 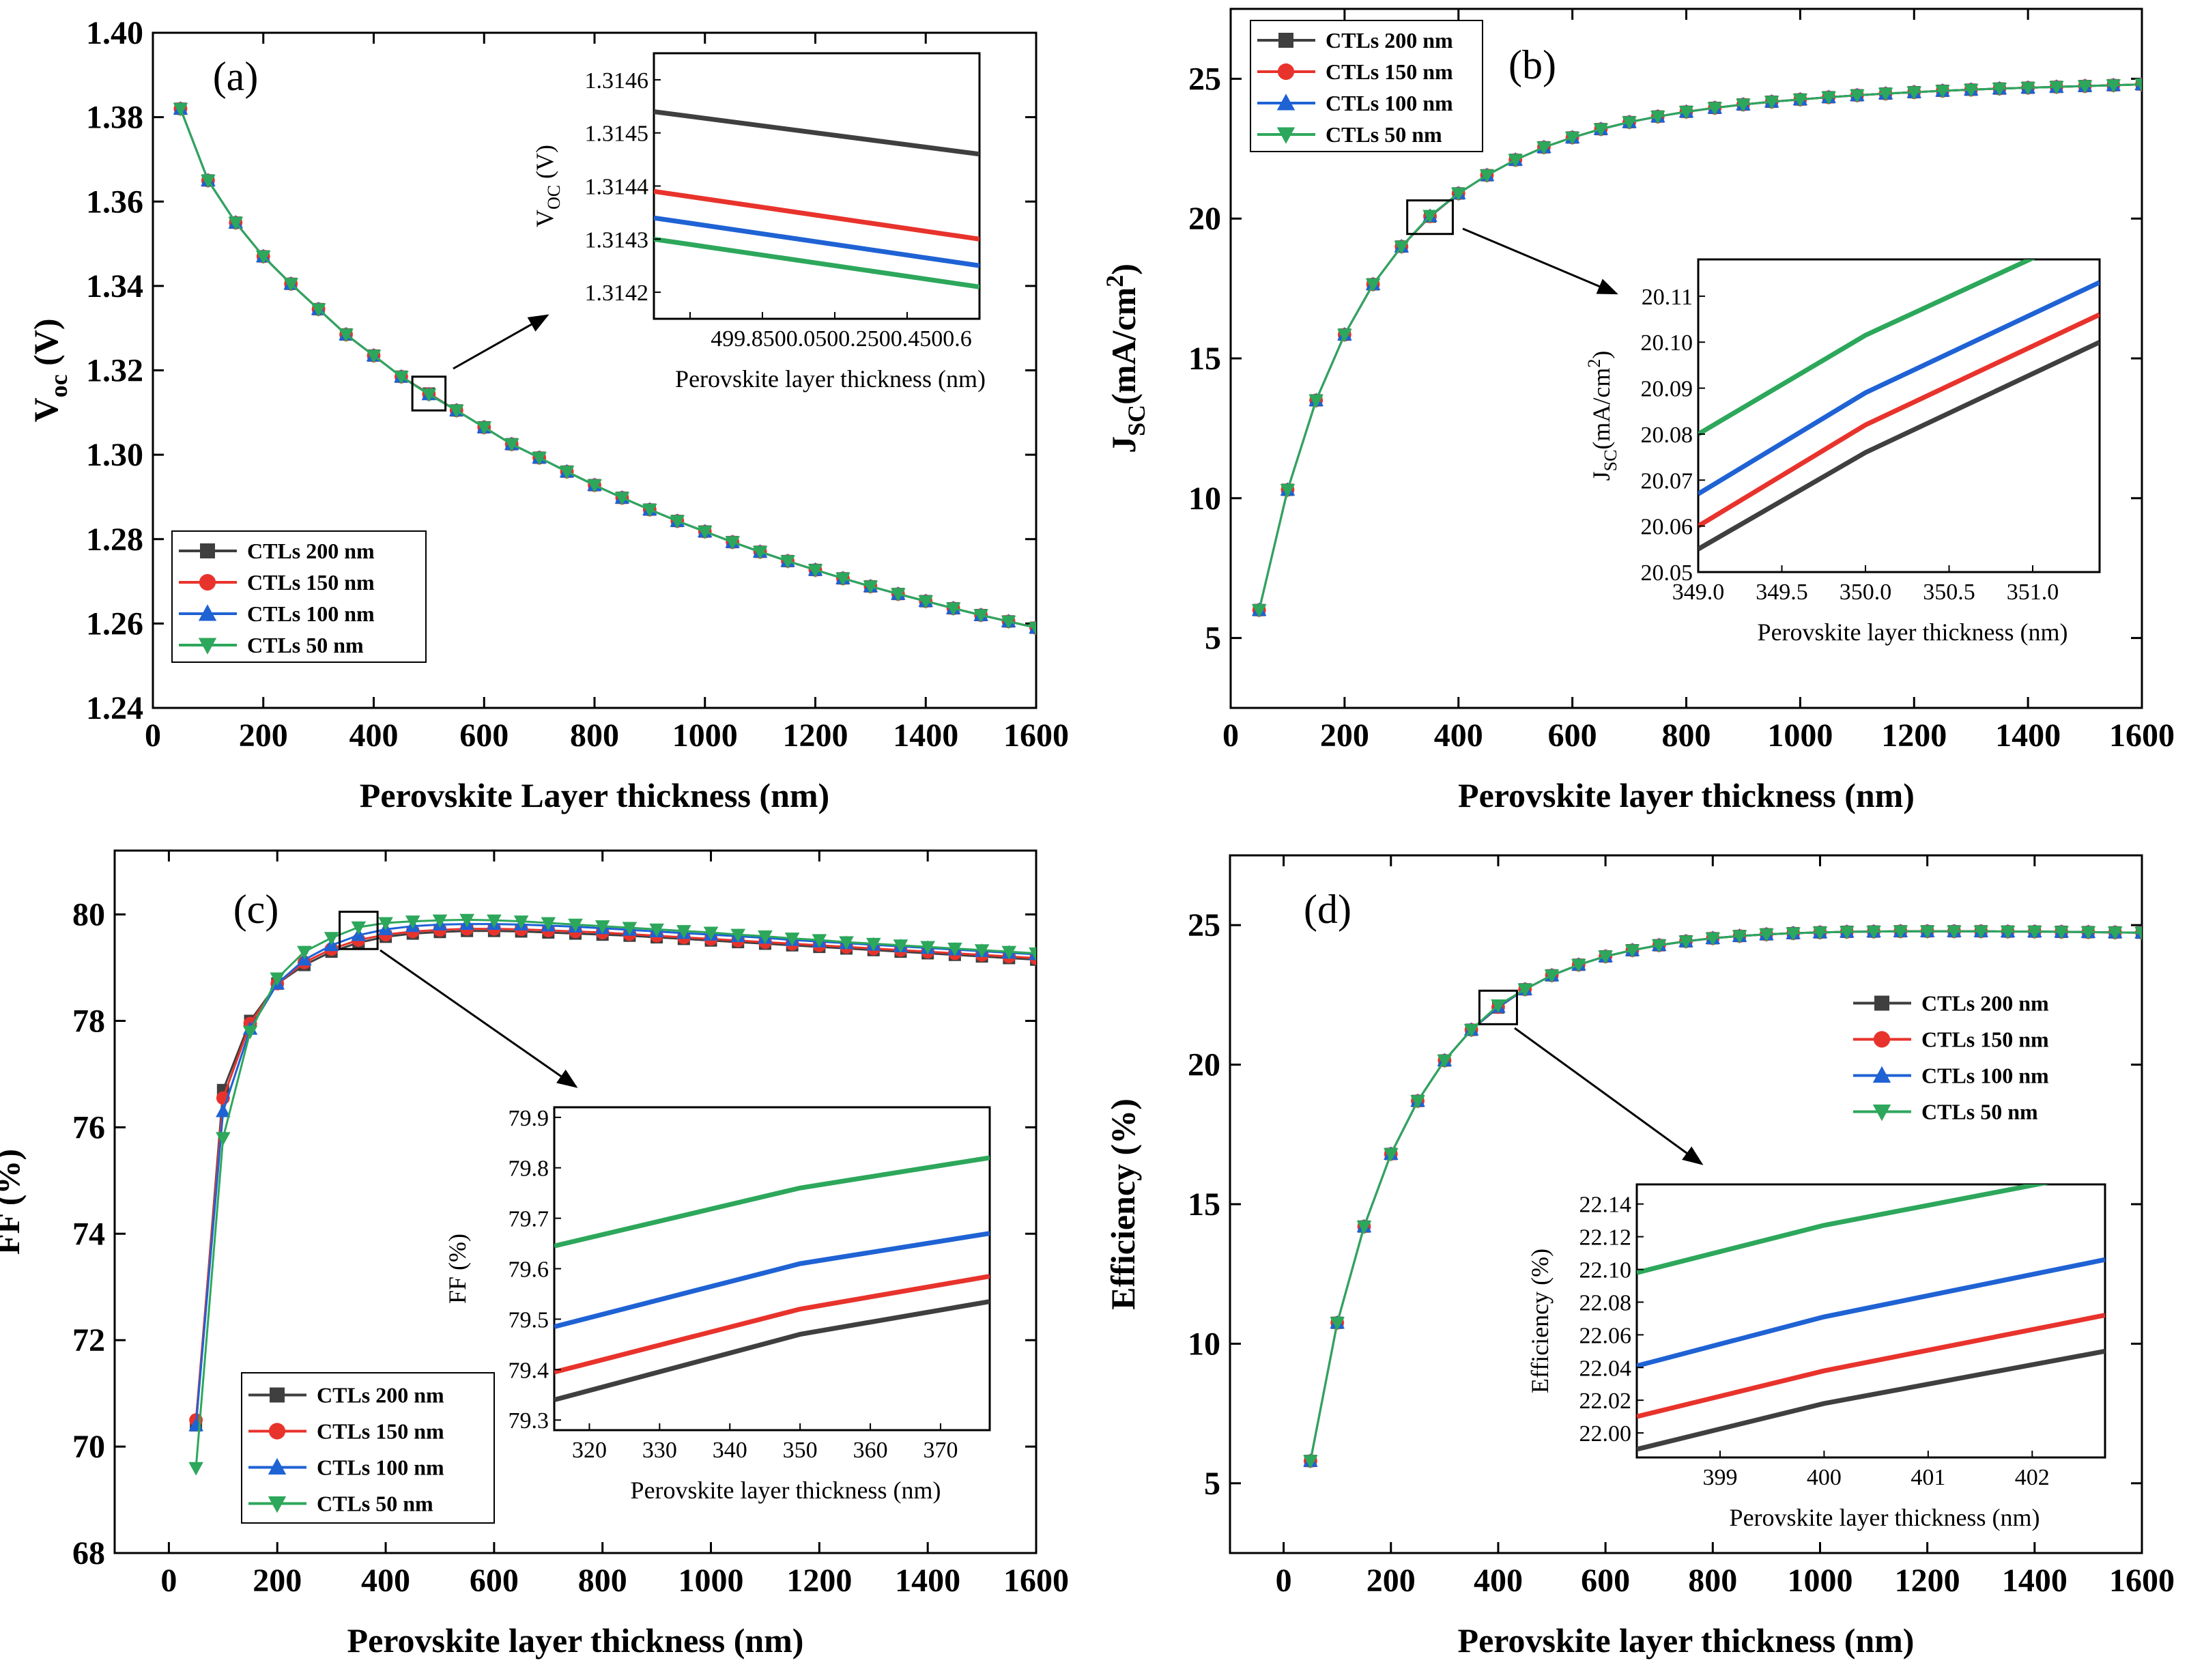 What do you see at coordinates (529, 1370) in the screenshot?
I see `inset-y-tick-label: 79.4` at bounding box center [529, 1370].